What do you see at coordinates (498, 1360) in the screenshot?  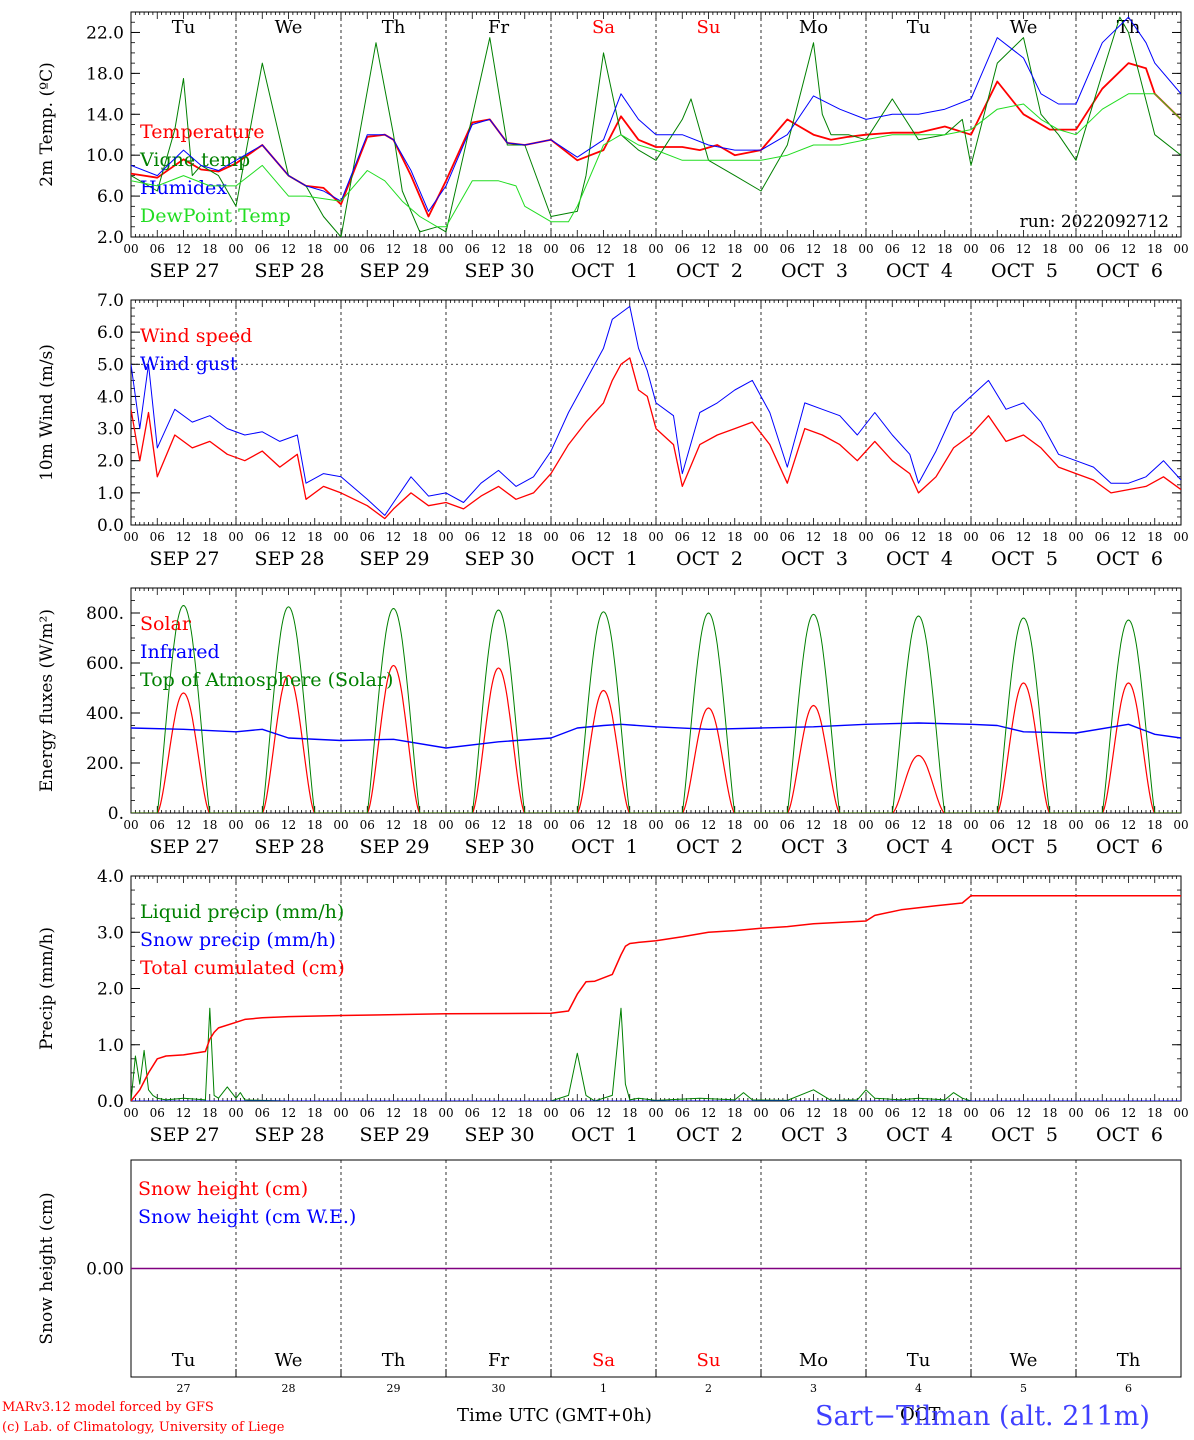 I see `weekday-label: Fr` at bounding box center [498, 1360].